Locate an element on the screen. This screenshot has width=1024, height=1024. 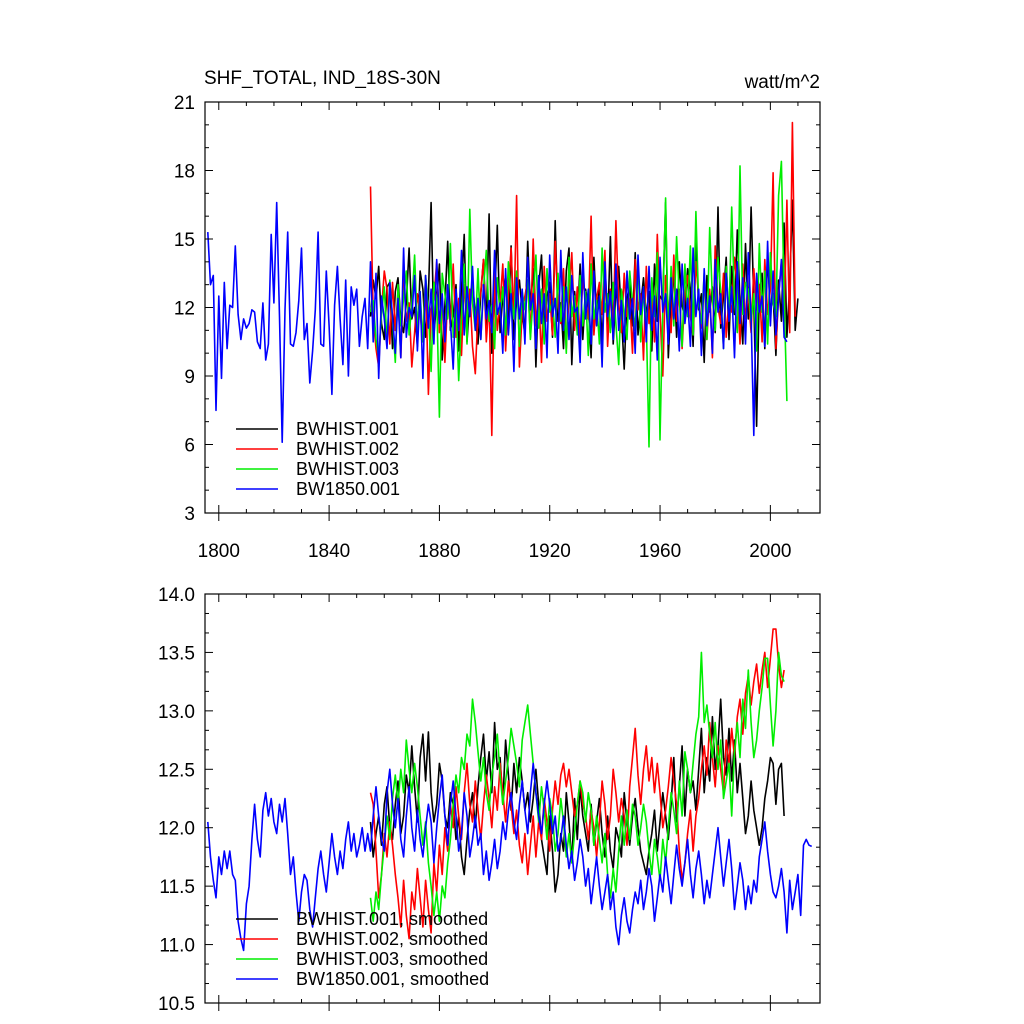
units-label: watt/m^2 is located at coordinates (782, 82).